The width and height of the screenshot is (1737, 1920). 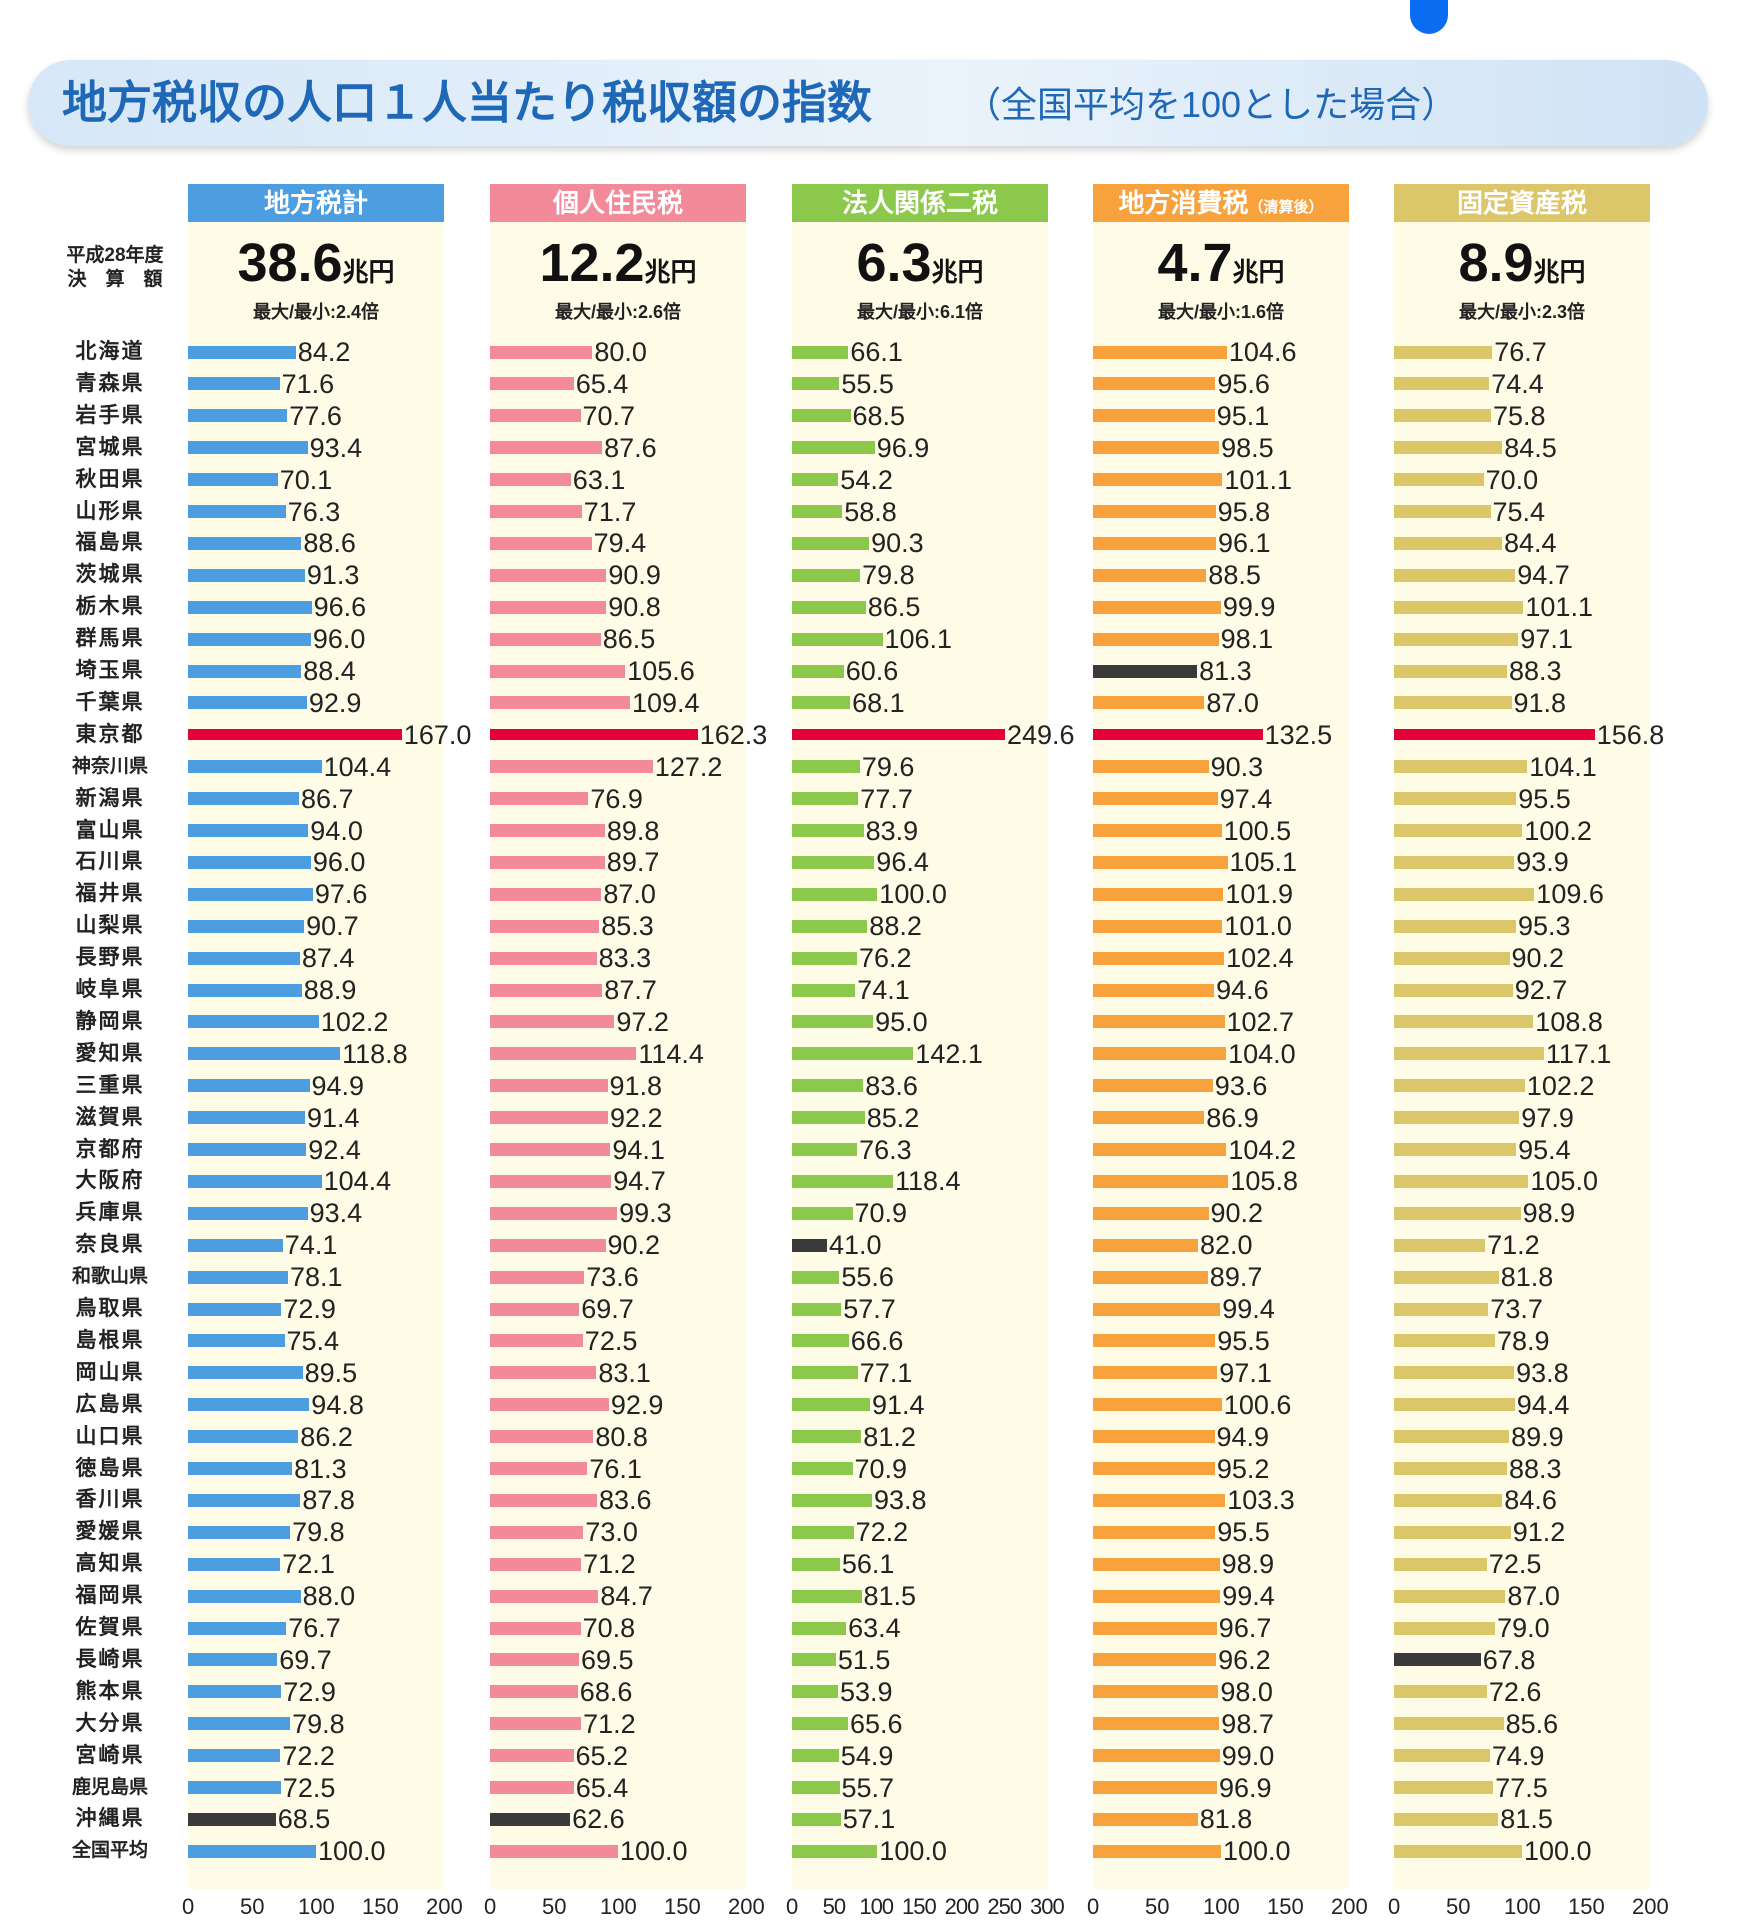 What do you see at coordinates (368, 272) in the screenshot?
I see `total-unit: 兆円` at bounding box center [368, 272].